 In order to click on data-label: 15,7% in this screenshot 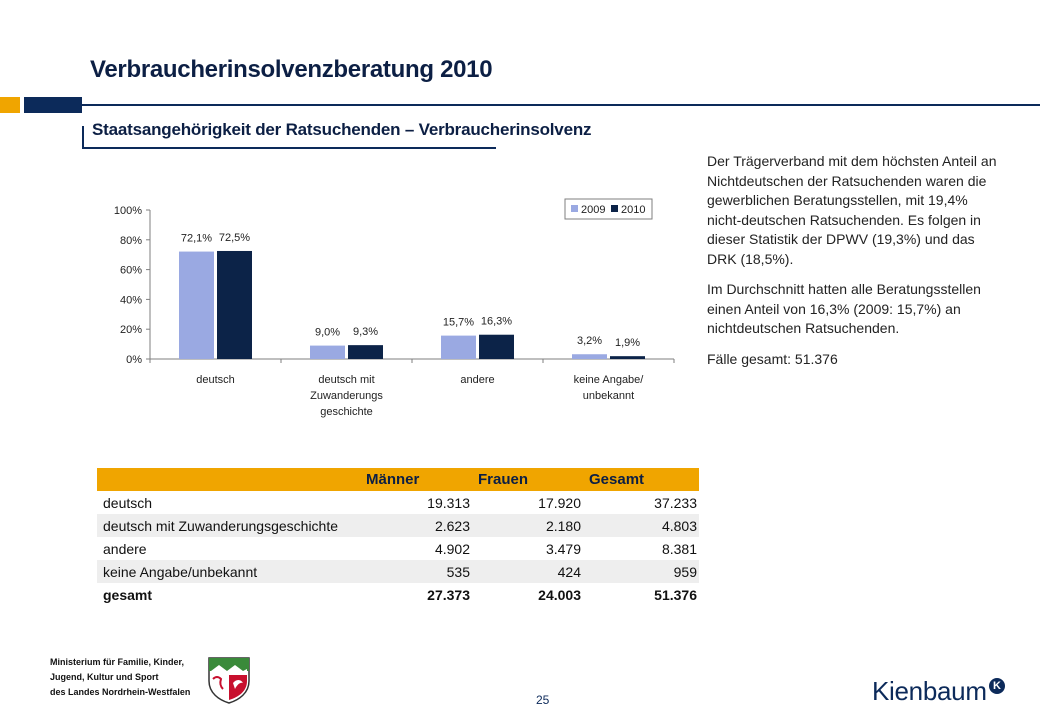, I will do `click(458, 323)`.